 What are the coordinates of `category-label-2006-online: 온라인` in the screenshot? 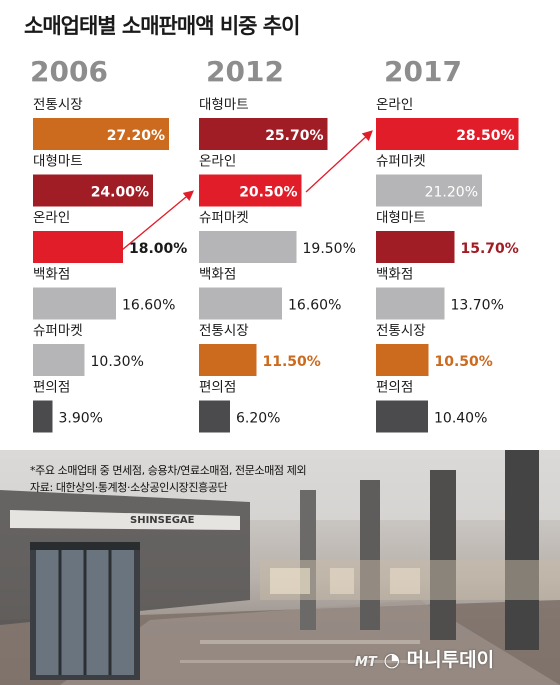 It's located at (51, 218).